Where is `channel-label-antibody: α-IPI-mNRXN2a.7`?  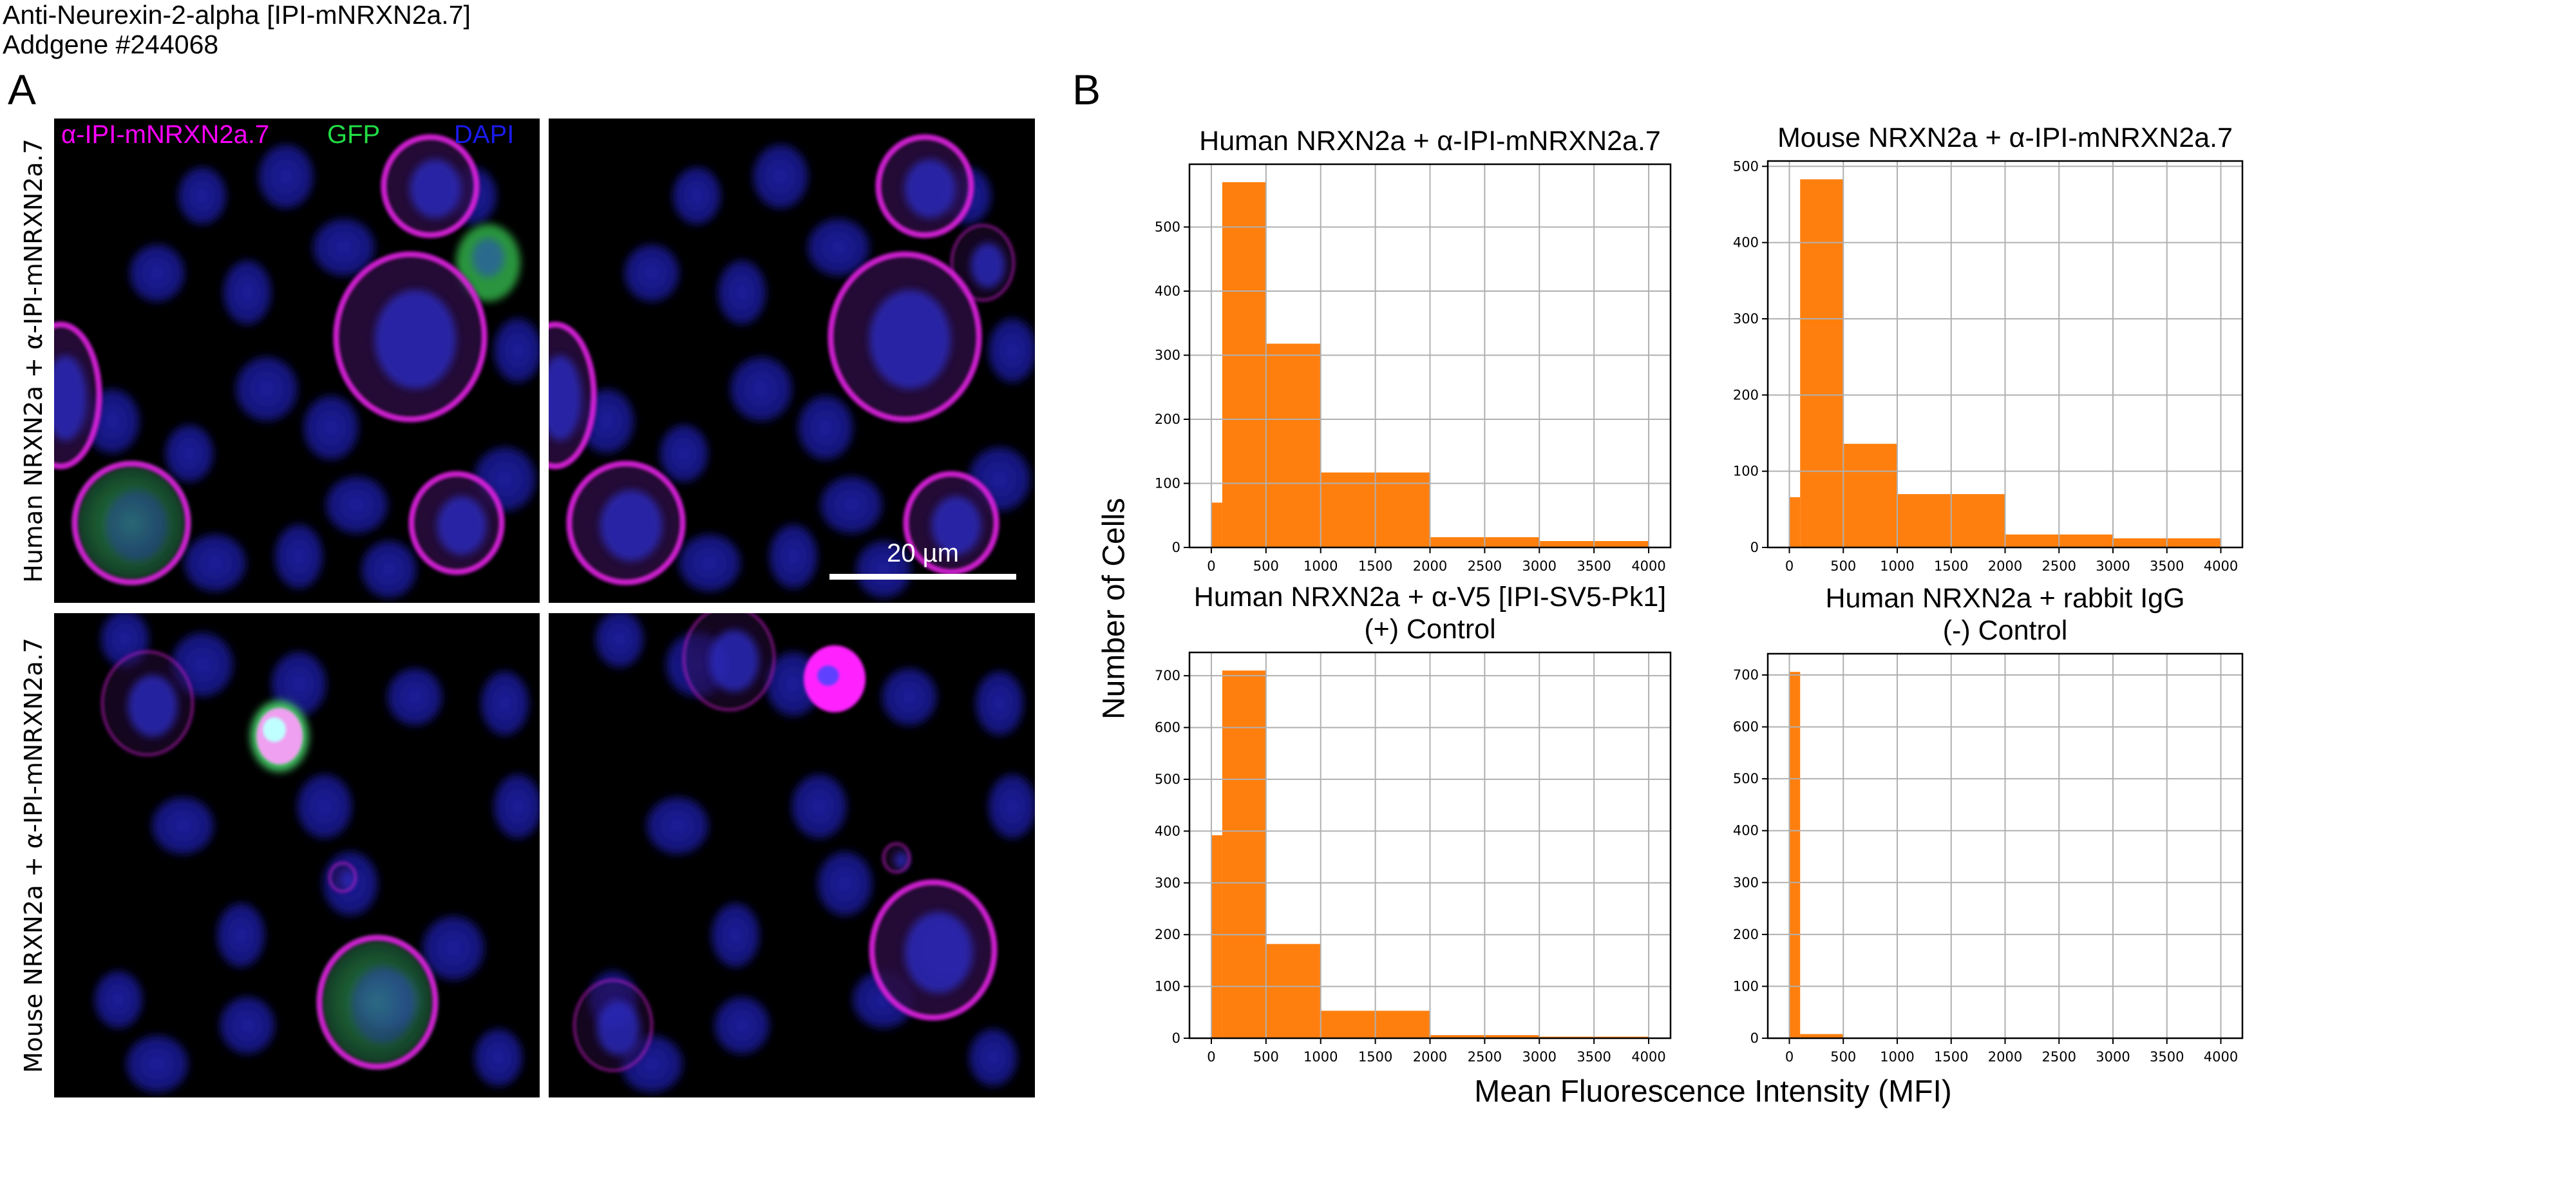
channel-label-antibody: α-IPI-mNRXN2a.7 is located at coordinates (166, 134).